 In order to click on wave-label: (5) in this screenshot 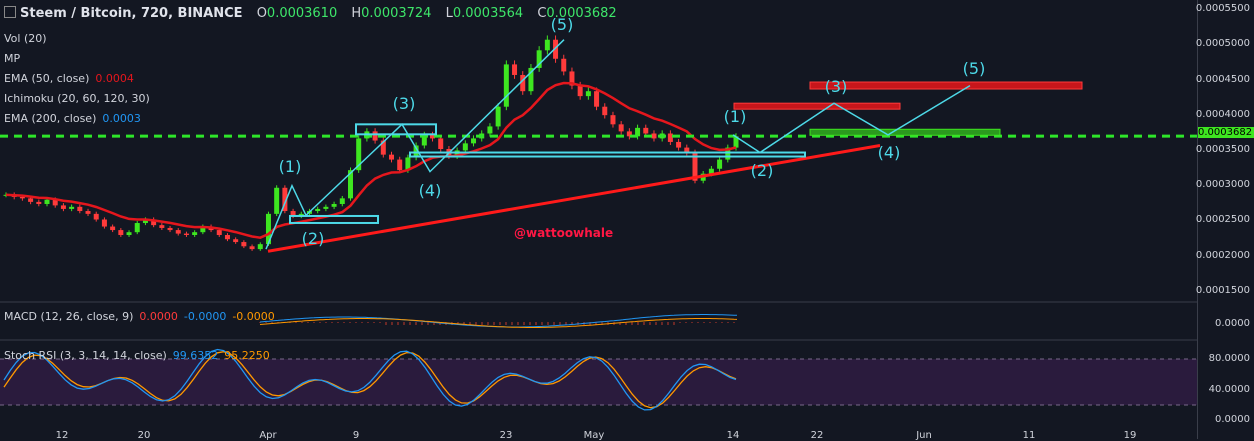, I will do `click(562, 24)`.